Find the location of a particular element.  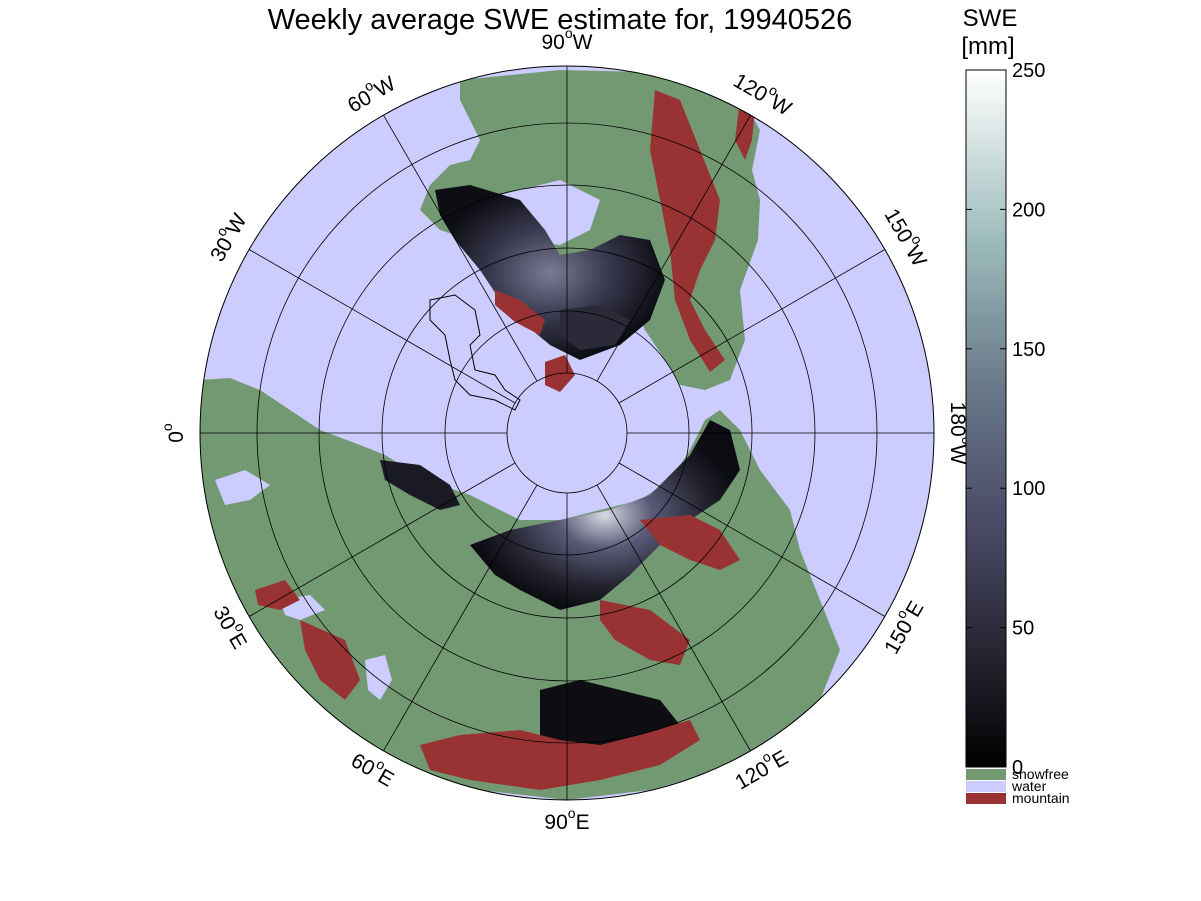

water-caspian is located at coordinates (378, 677).